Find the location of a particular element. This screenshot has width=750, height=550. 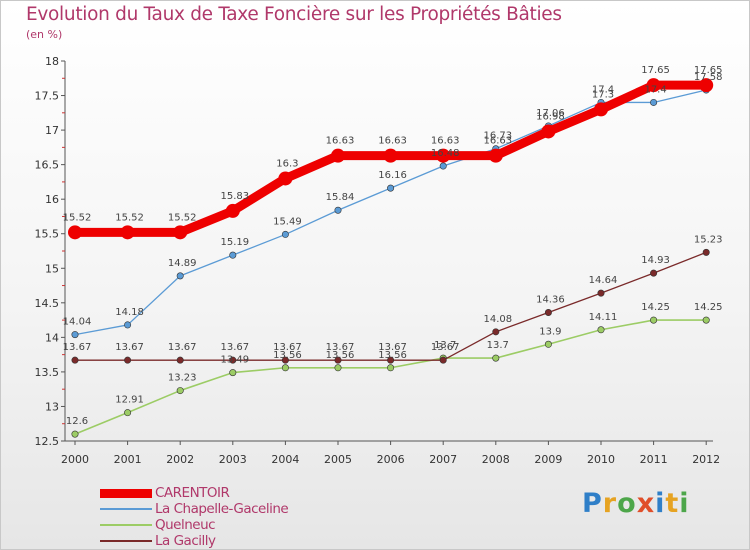

logo-letter: o is located at coordinates (627, 503).